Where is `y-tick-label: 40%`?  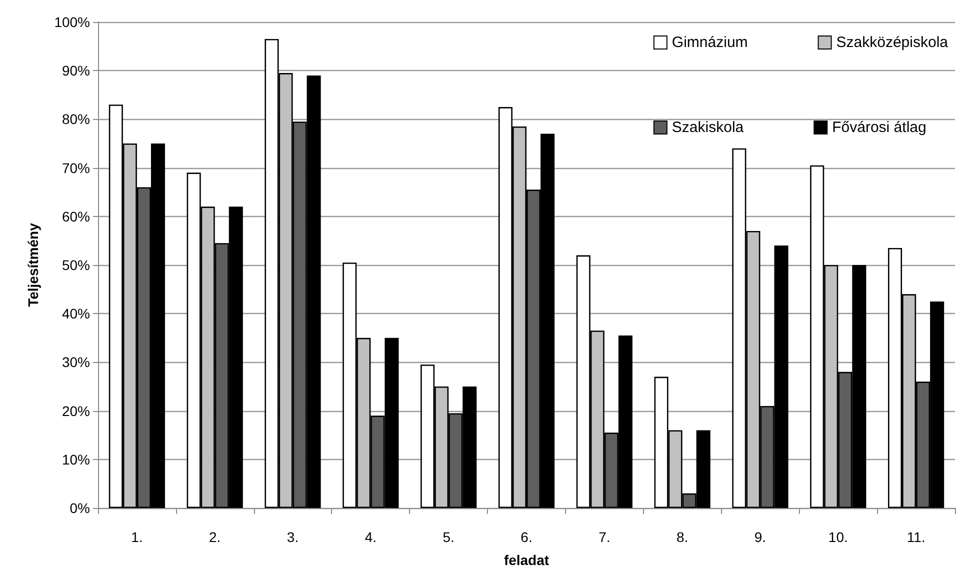
y-tick-label: 40% is located at coordinates (76, 314).